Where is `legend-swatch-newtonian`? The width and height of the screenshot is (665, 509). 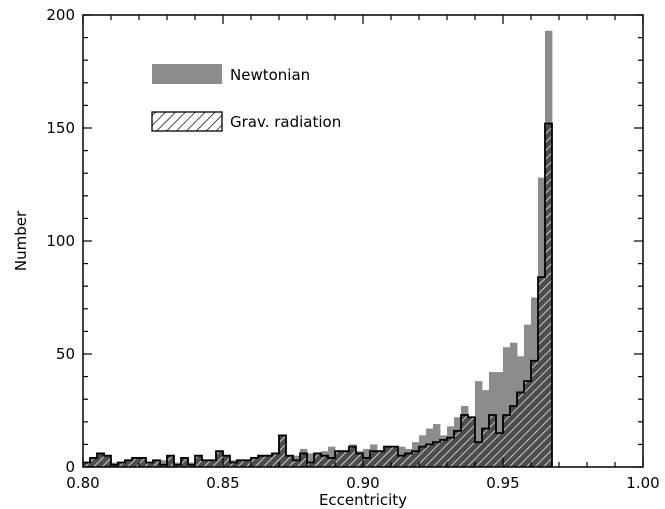 legend-swatch-newtonian is located at coordinates (187, 74).